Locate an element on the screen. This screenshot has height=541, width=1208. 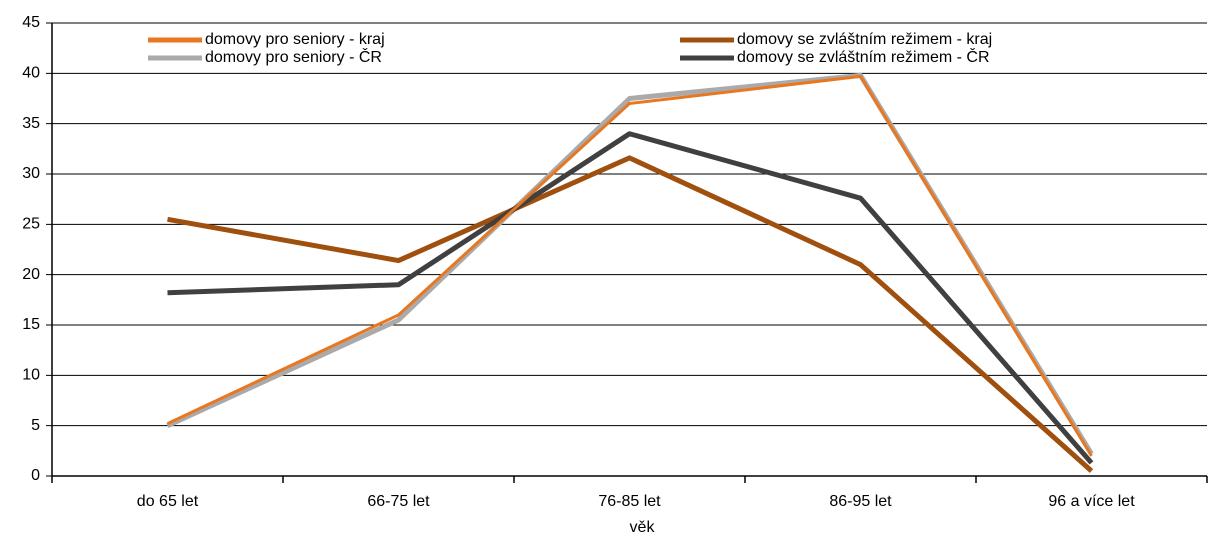
x-tick-label: do 65 let is located at coordinates (168, 501).